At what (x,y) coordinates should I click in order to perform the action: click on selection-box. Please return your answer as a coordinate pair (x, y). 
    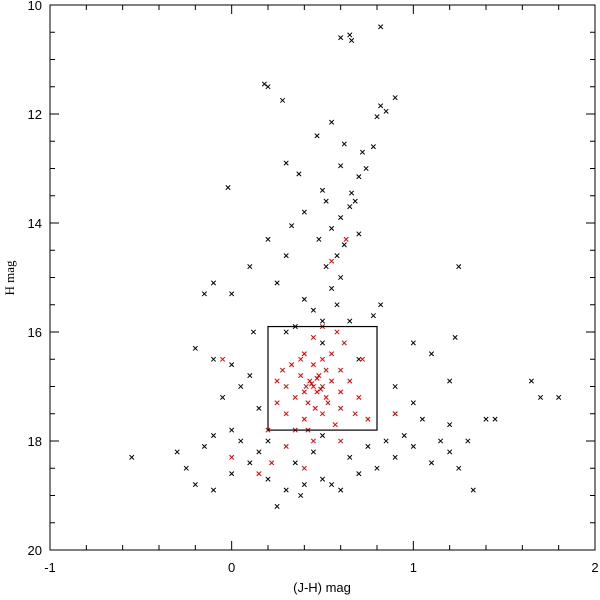
    Looking at the image, I should click on (322, 378).